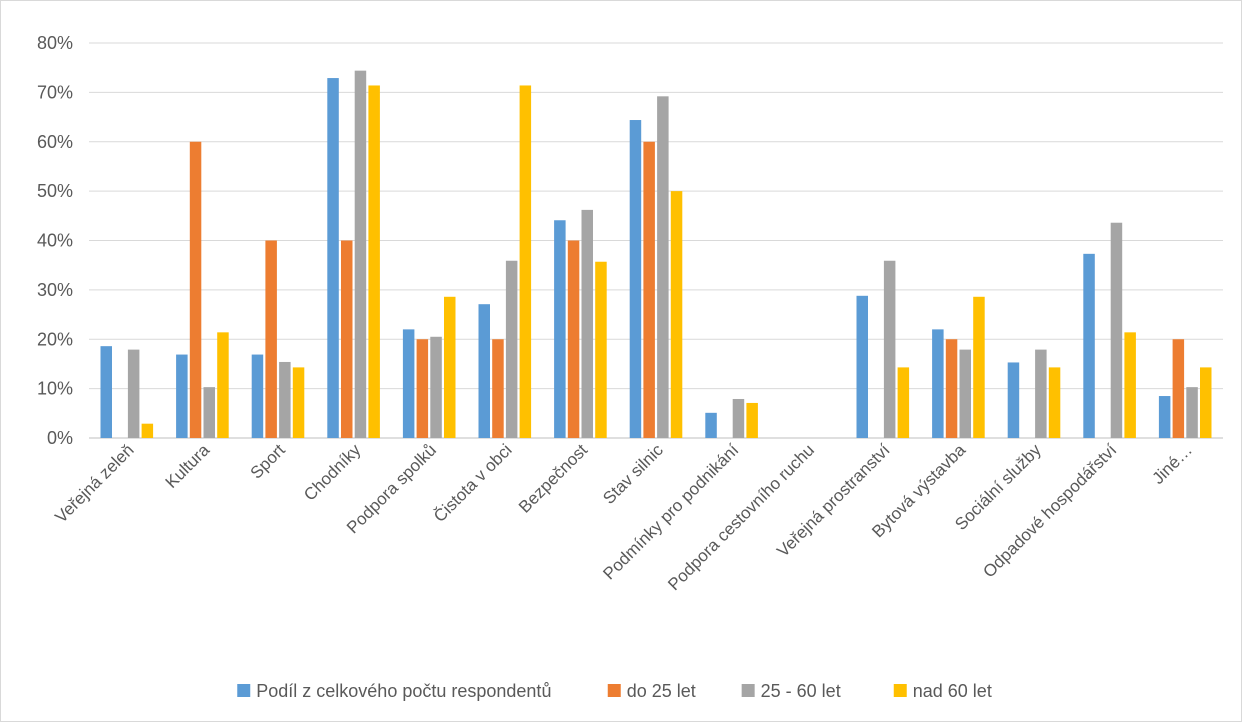  Describe the element at coordinates (952, 691) in the screenshot. I see `legend-label: nad 60 let` at that location.